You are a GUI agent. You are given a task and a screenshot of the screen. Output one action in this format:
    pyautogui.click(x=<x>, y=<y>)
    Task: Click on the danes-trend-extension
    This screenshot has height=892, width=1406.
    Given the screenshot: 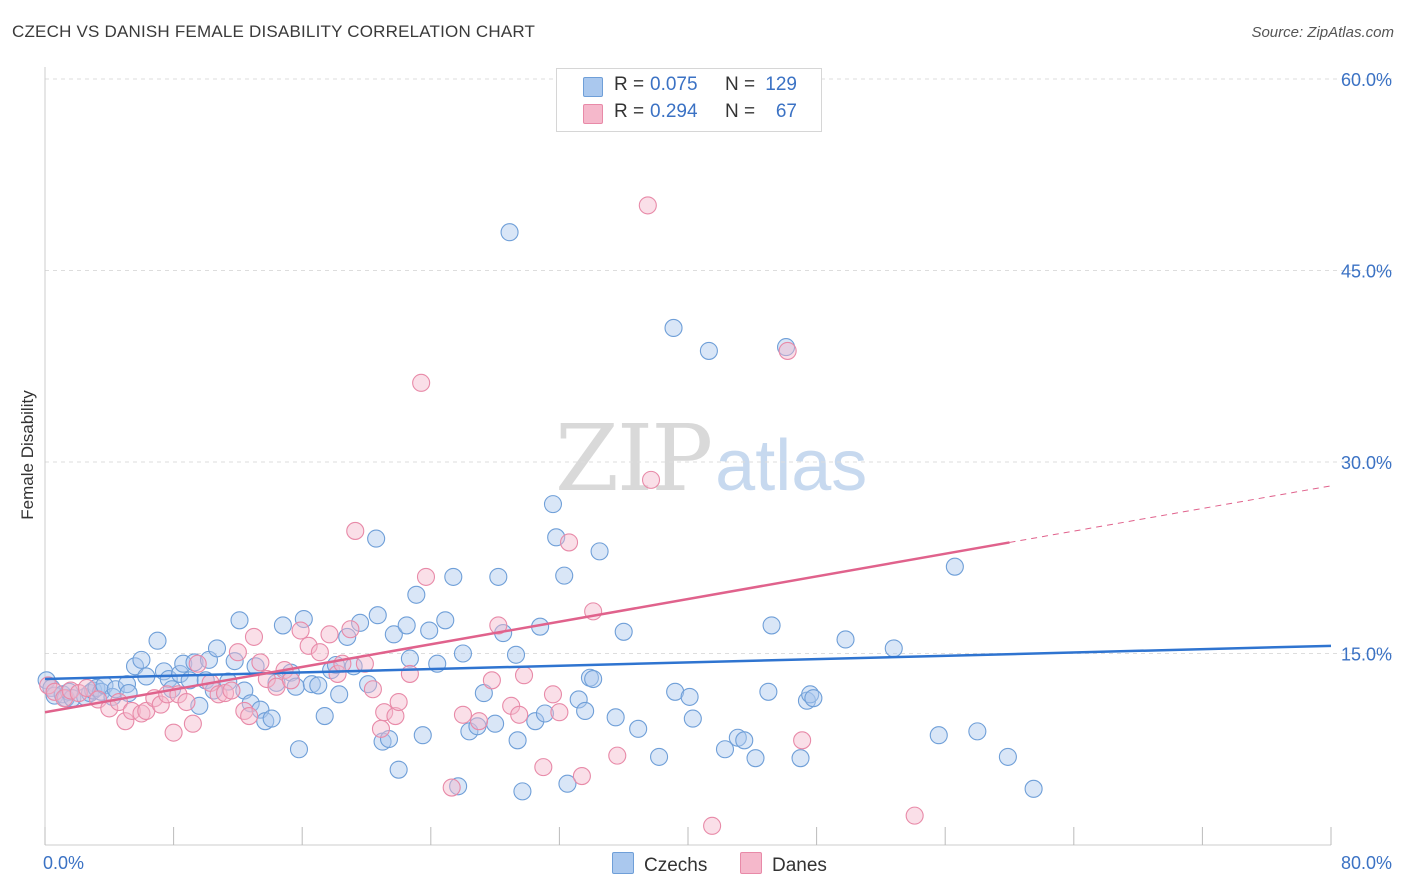 What is the action you would take?
    pyautogui.click(x=1170, y=514)
    